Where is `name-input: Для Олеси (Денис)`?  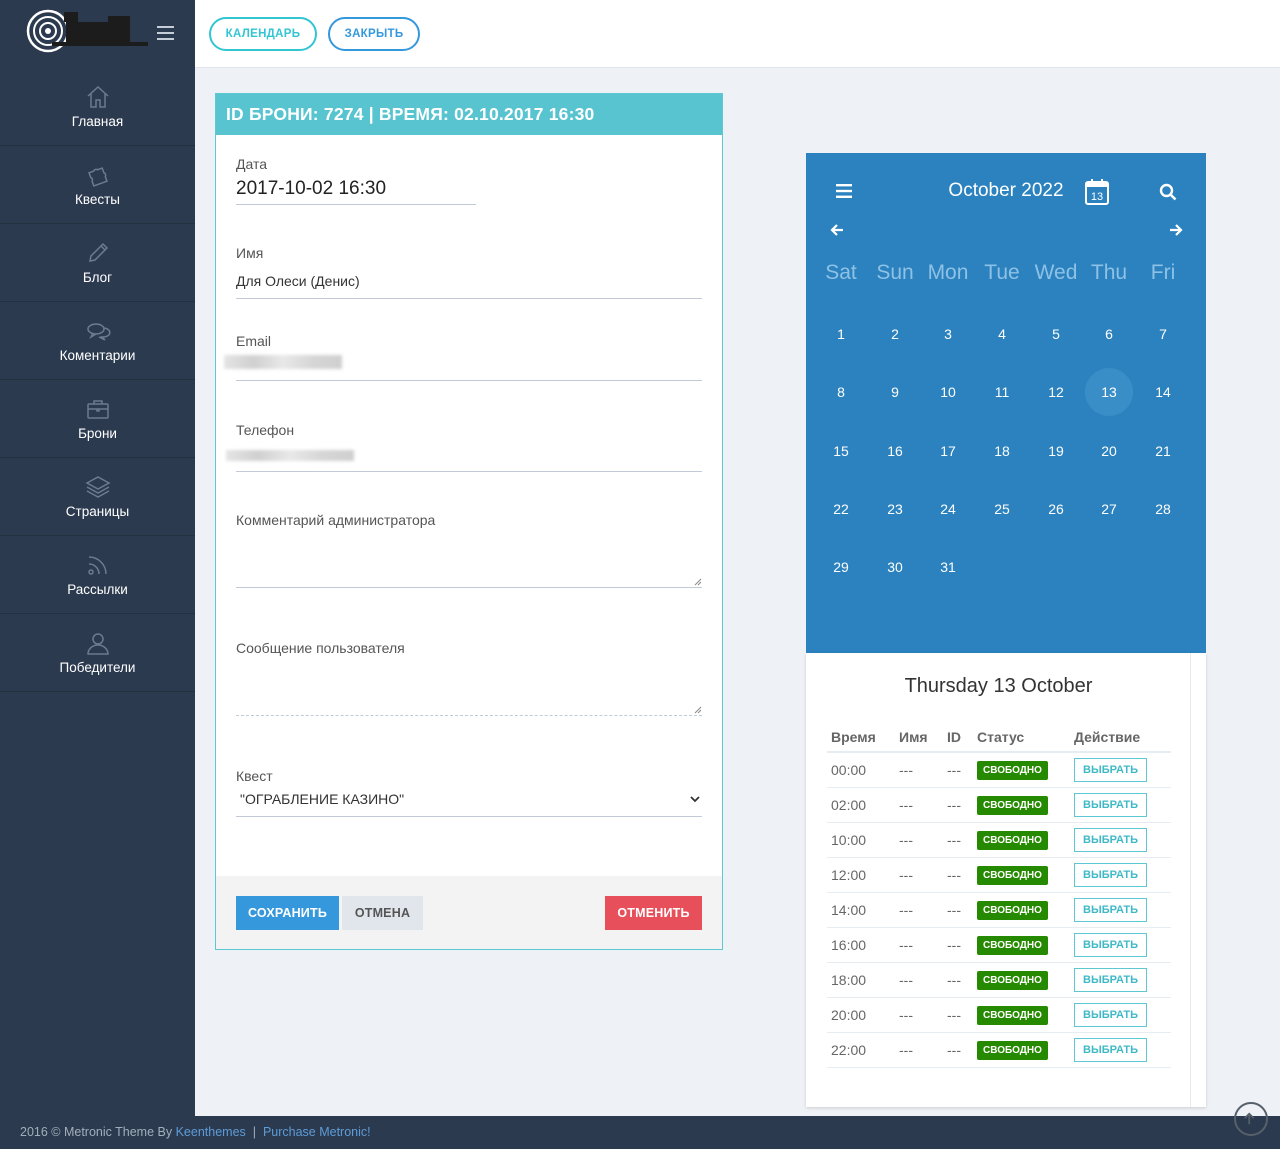 name-input: Для Олеси (Денис) is located at coordinates (469, 280).